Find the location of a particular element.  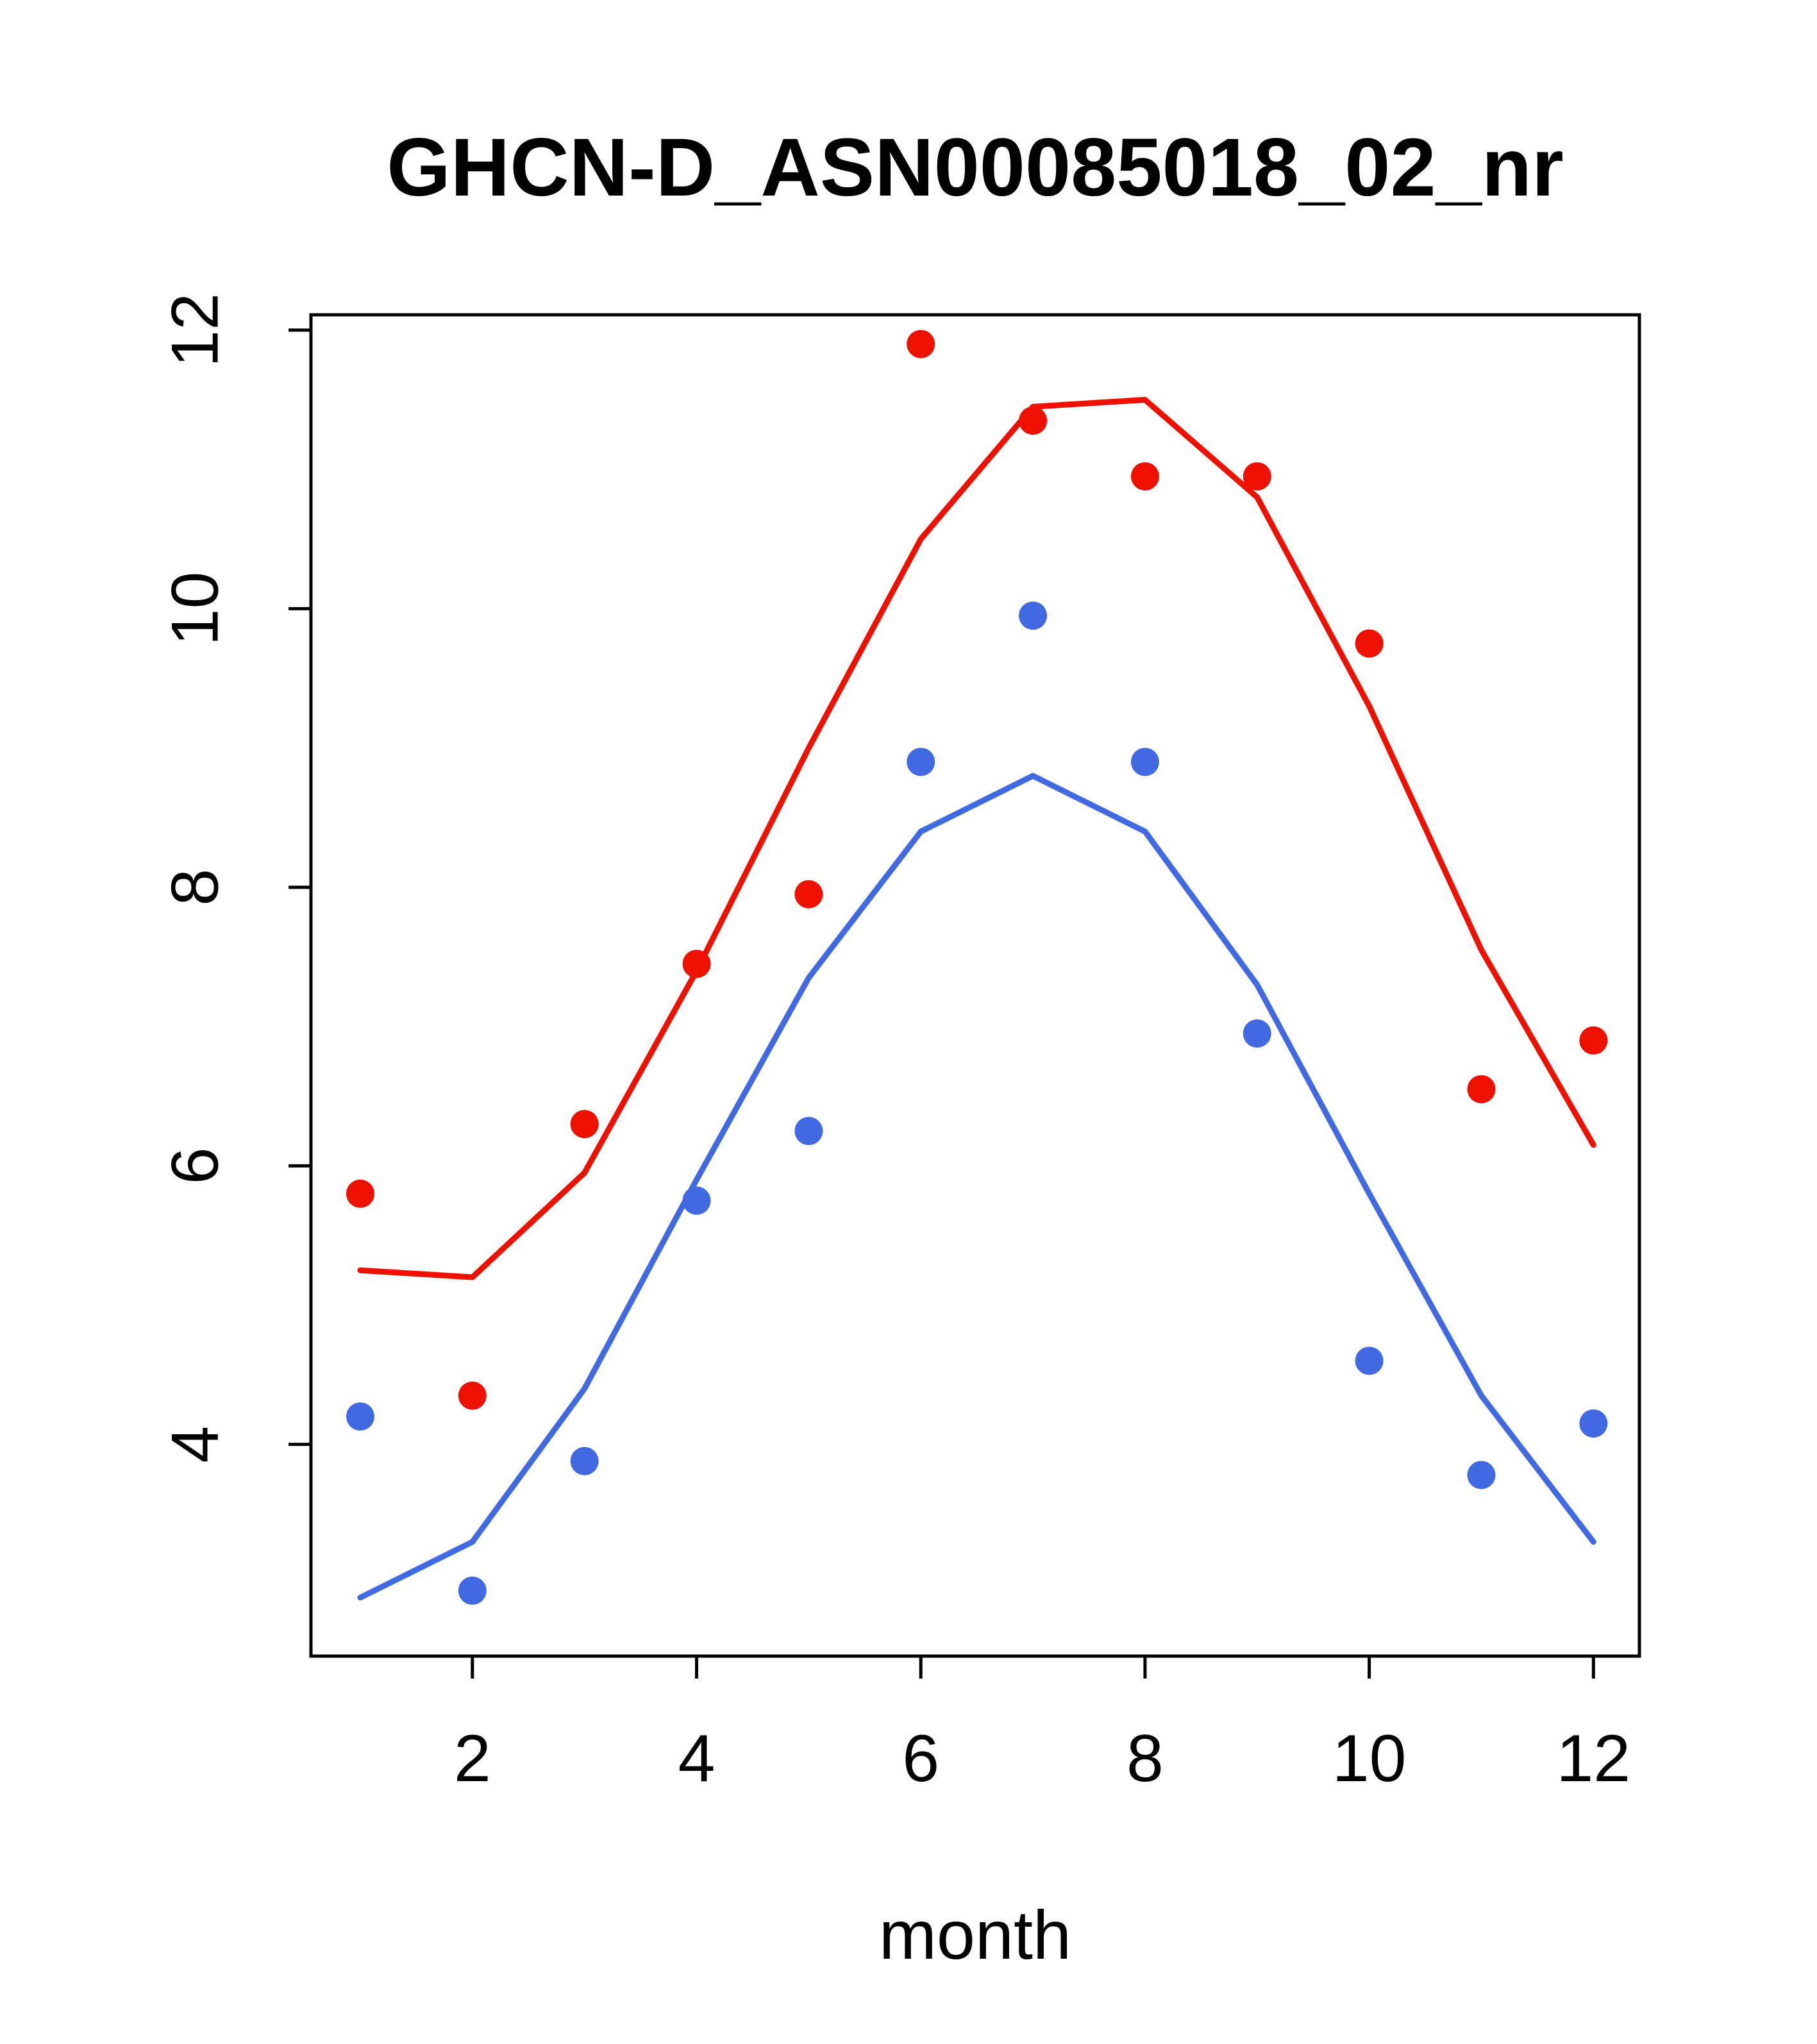

y-tick-label: 6 is located at coordinates (195, 1166).